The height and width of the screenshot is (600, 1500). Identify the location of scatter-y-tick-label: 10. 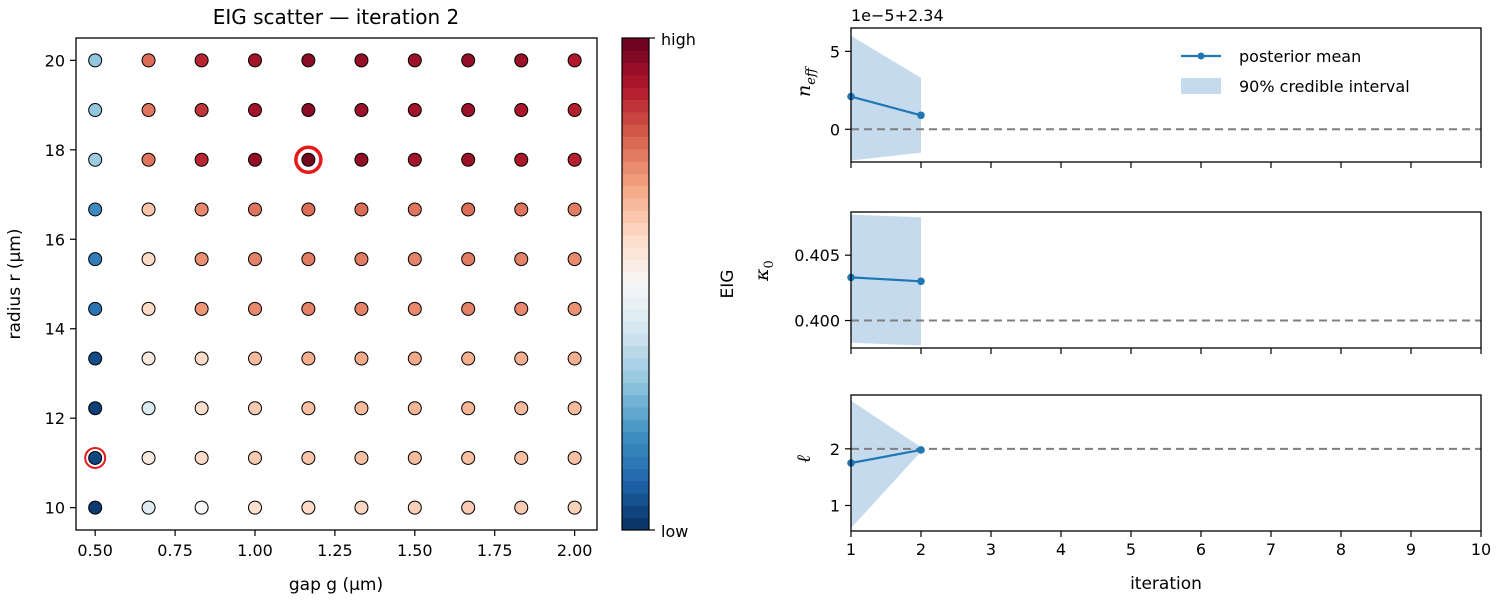
(55, 508).